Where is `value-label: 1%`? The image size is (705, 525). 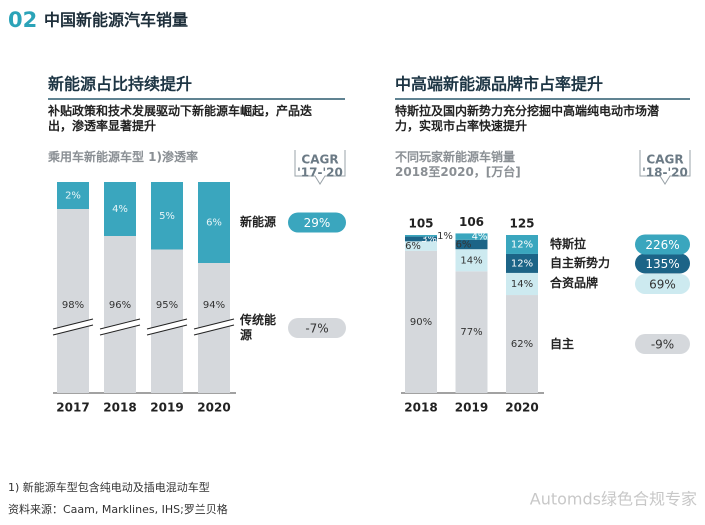
value-label: 1% is located at coordinates (445, 236).